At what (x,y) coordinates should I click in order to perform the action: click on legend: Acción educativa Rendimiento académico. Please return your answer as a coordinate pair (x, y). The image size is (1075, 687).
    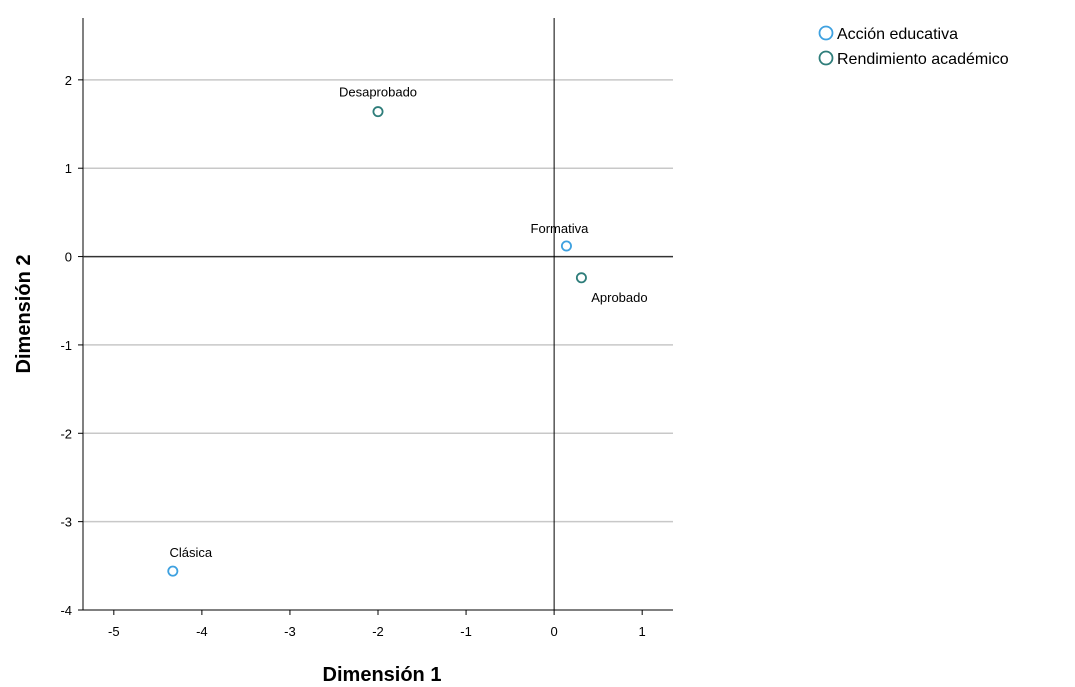
    Looking at the image, I should click on (913, 46).